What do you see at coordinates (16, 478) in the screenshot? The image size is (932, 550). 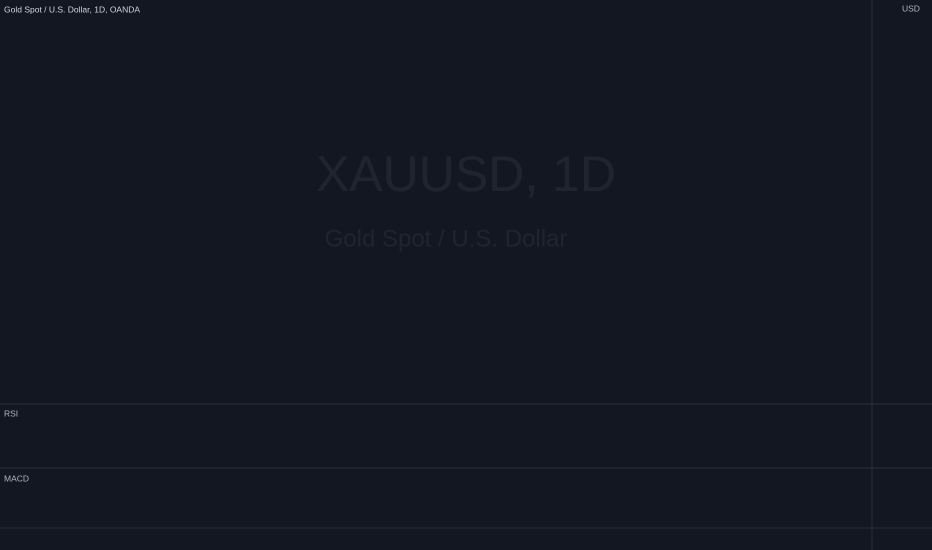 I see `pane-title: MACD` at bounding box center [16, 478].